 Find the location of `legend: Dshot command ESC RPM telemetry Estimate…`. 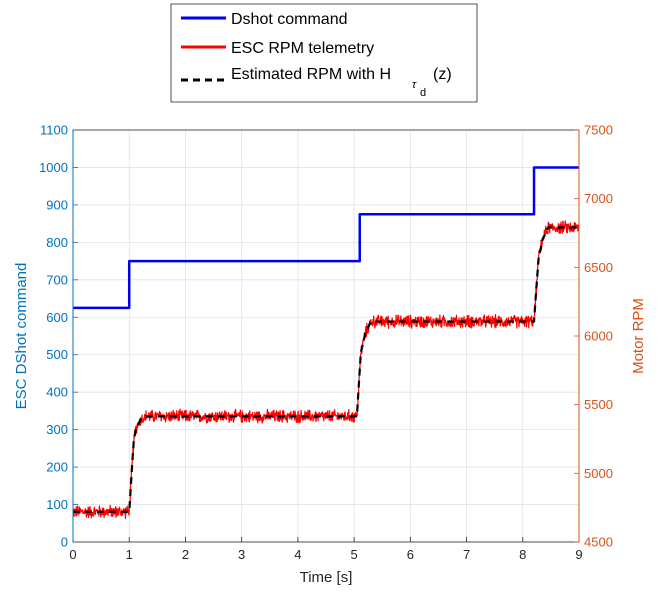

legend: Dshot command ESC RPM telemetry Estimate… is located at coordinates (324, 53).